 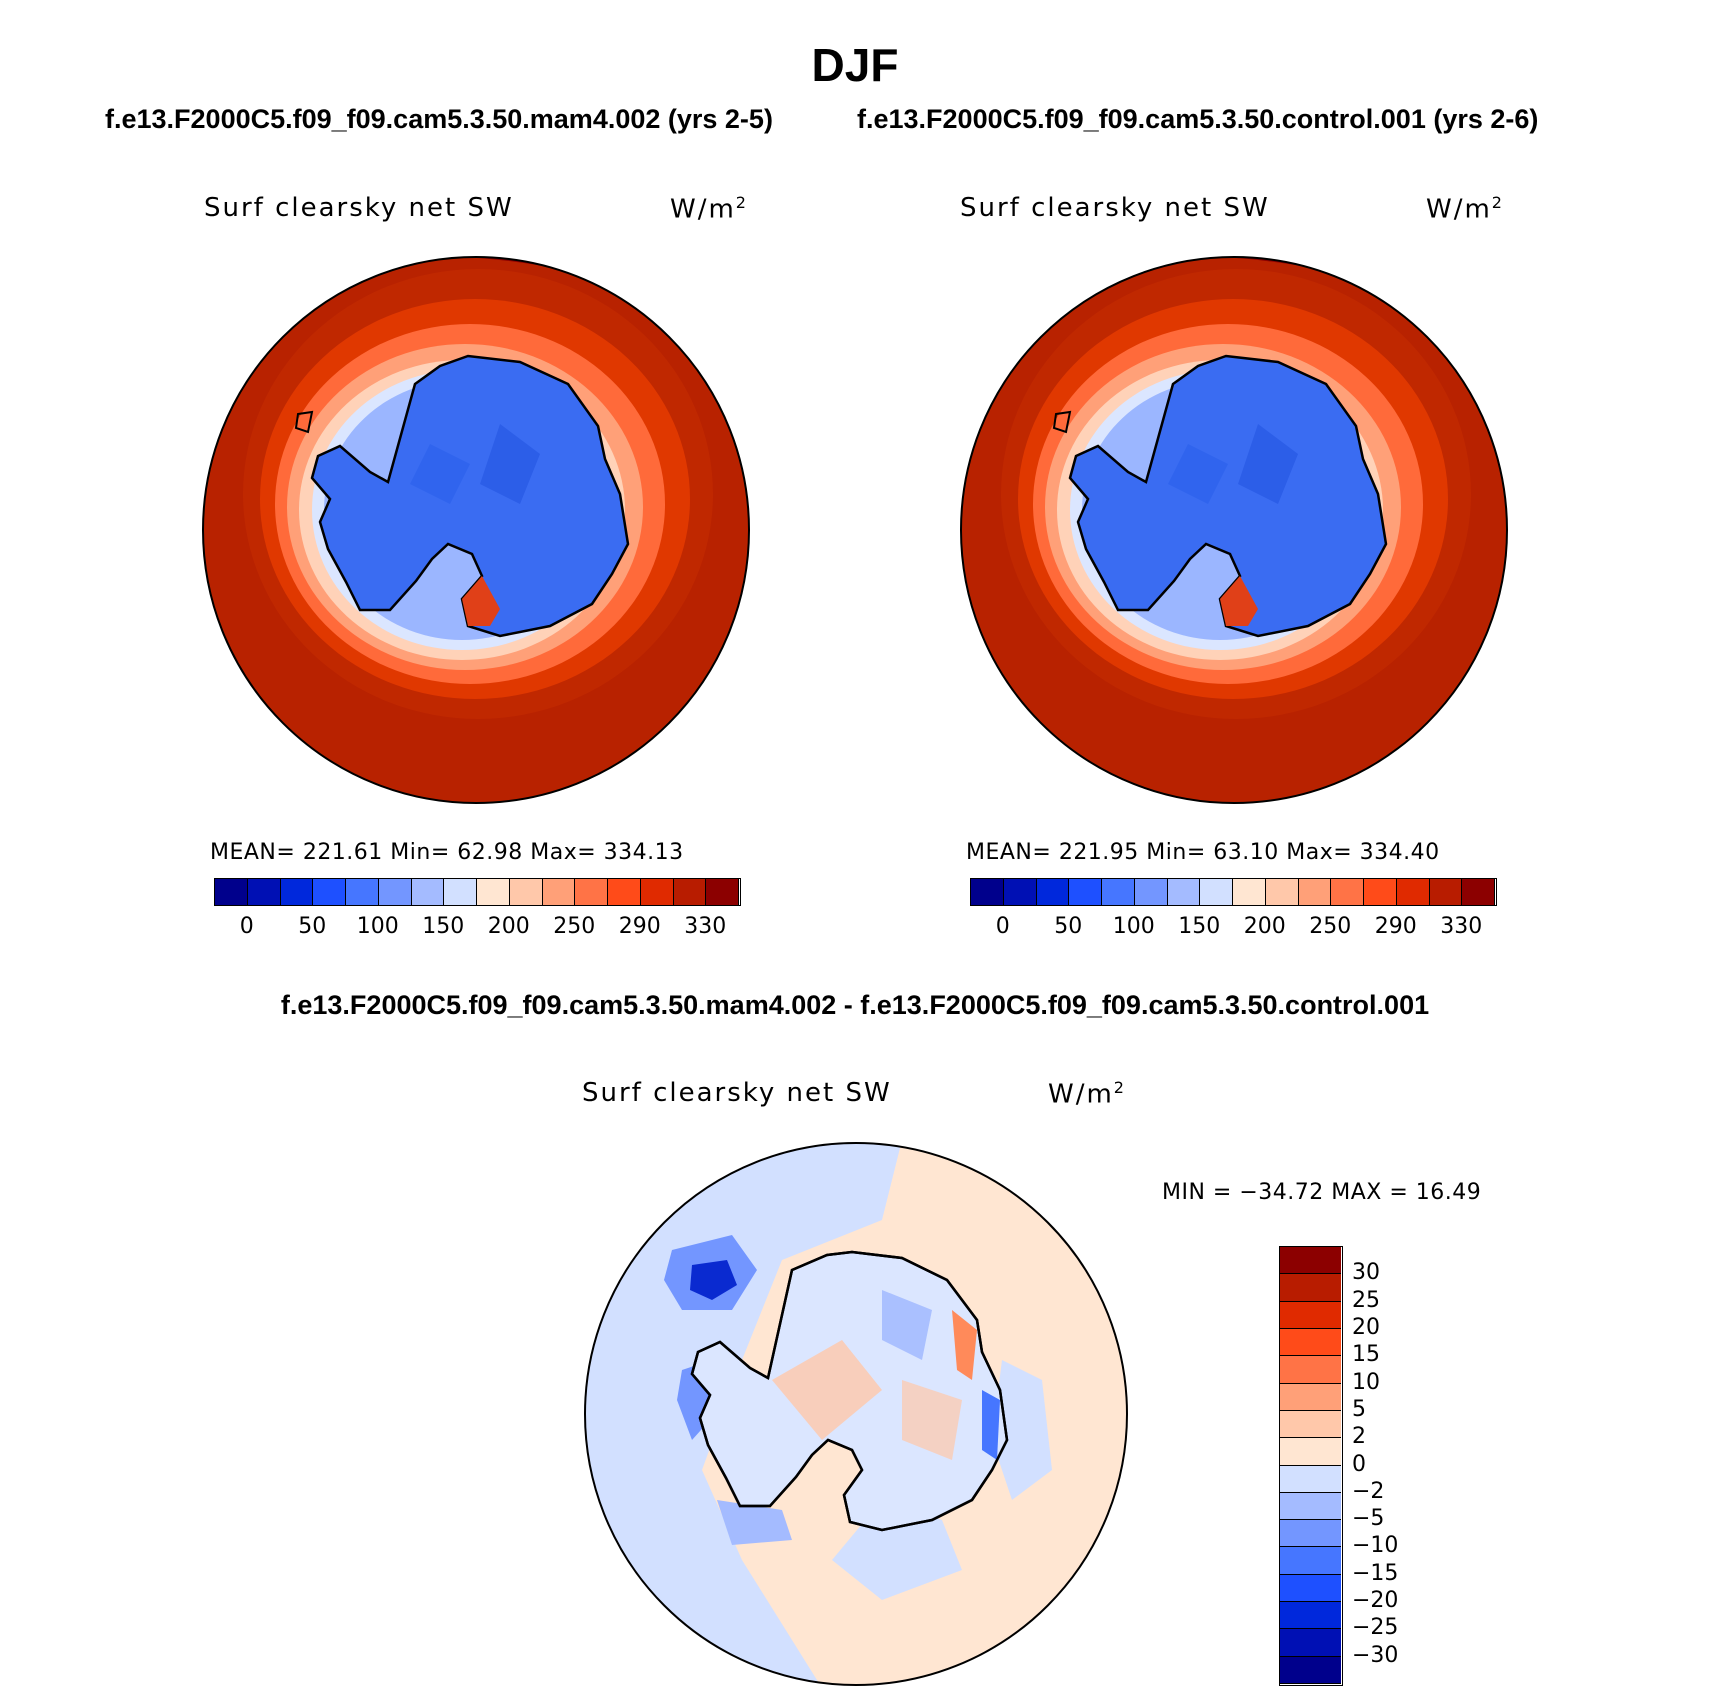 I want to click on stats-left: MEAN= 221.61 Min= 62.98 Max= 334.13, so click(x=447, y=852).